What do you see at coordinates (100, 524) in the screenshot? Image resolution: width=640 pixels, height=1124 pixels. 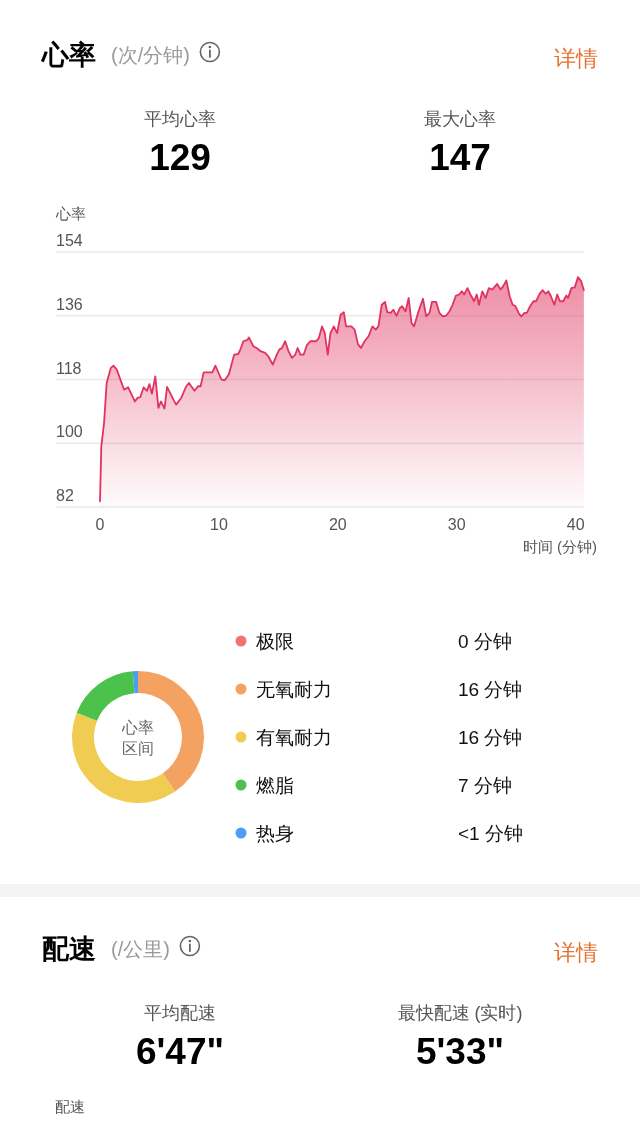 I see `x-tick-label: 0` at bounding box center [100, 524].